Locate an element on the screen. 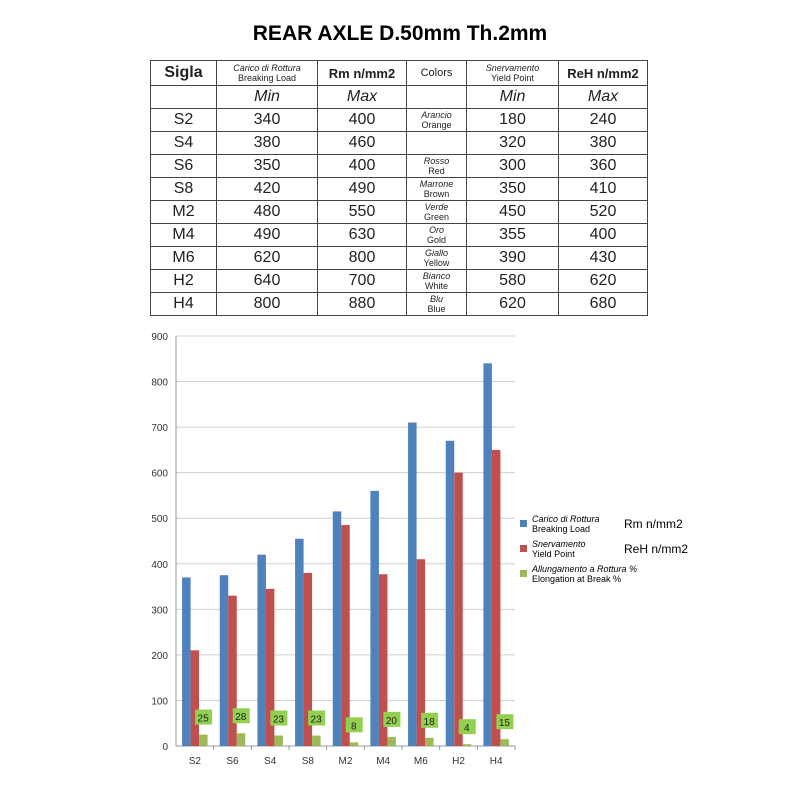  color-it: Arancio is located at coordinates (436, 115).